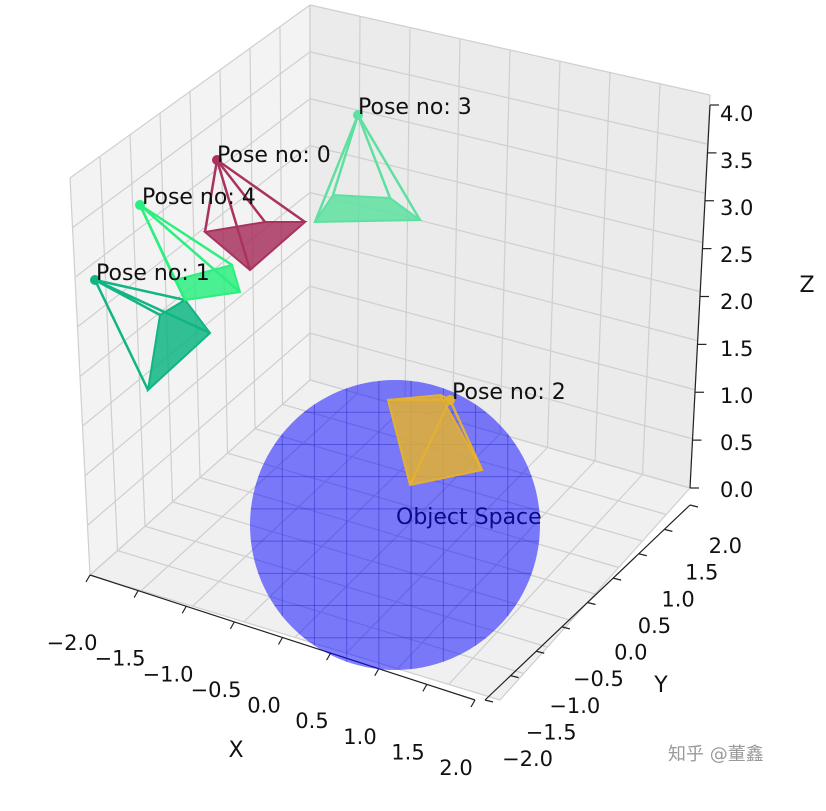 Image resolution: width=826 pixels, height=811 pixels. What do you see at coordinates (455, 768) in the screenshot?
I see `x-tick-label: 2.0` at bounding box center [455, 768].